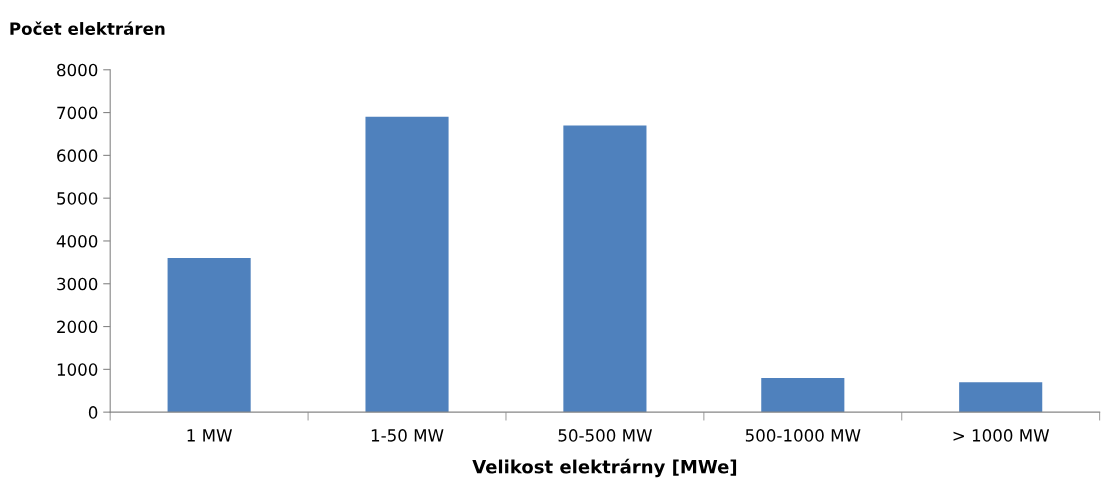 This screenshot has width=1113, height=502. I want to click on x-tick-label: > 1000 MW, so click(1001, 435).